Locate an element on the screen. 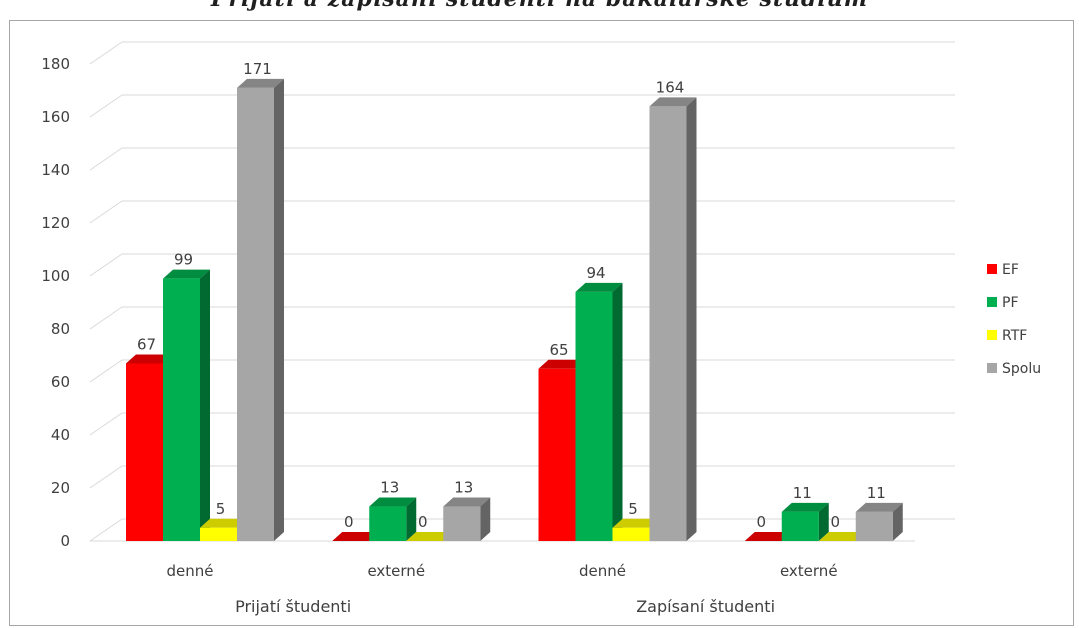 This screenshot has height=628, width=1079. data-label: 164 is located at coordinates (670, 87).